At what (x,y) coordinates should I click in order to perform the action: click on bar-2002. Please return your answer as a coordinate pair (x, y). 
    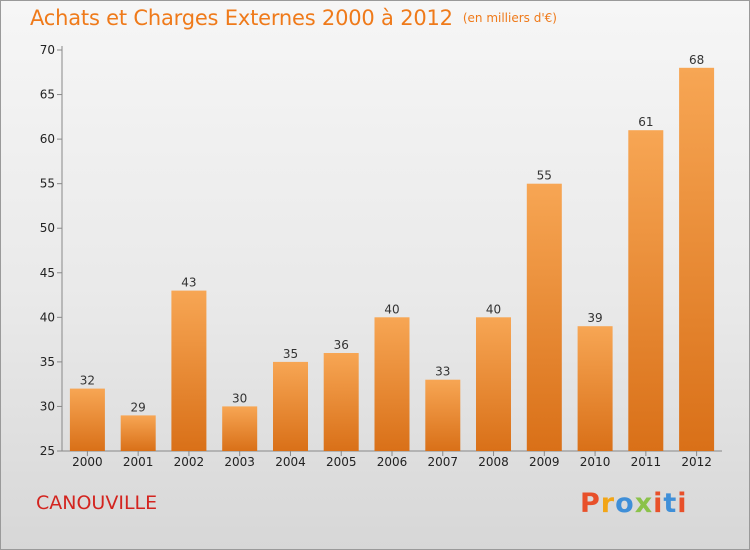
    Looking at the image, I should click on (189, 370).